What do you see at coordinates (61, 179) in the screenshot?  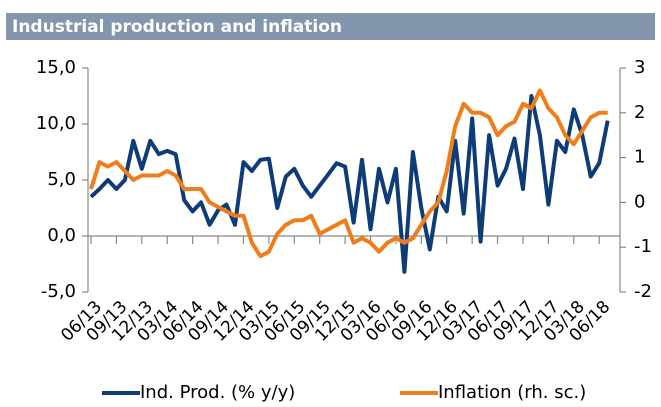 I see `y-tick-label: 5,0` at bounding box center [61, 179].